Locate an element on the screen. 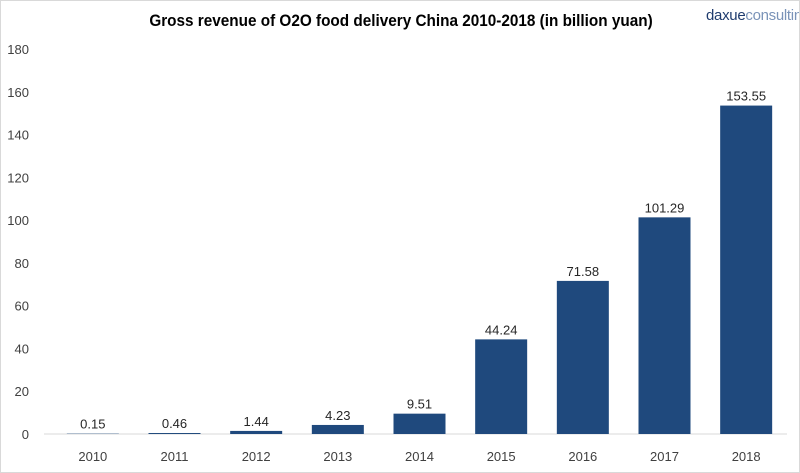  daxue-consulting-logo: daxueconsulting is located at coordinates (752, 15).